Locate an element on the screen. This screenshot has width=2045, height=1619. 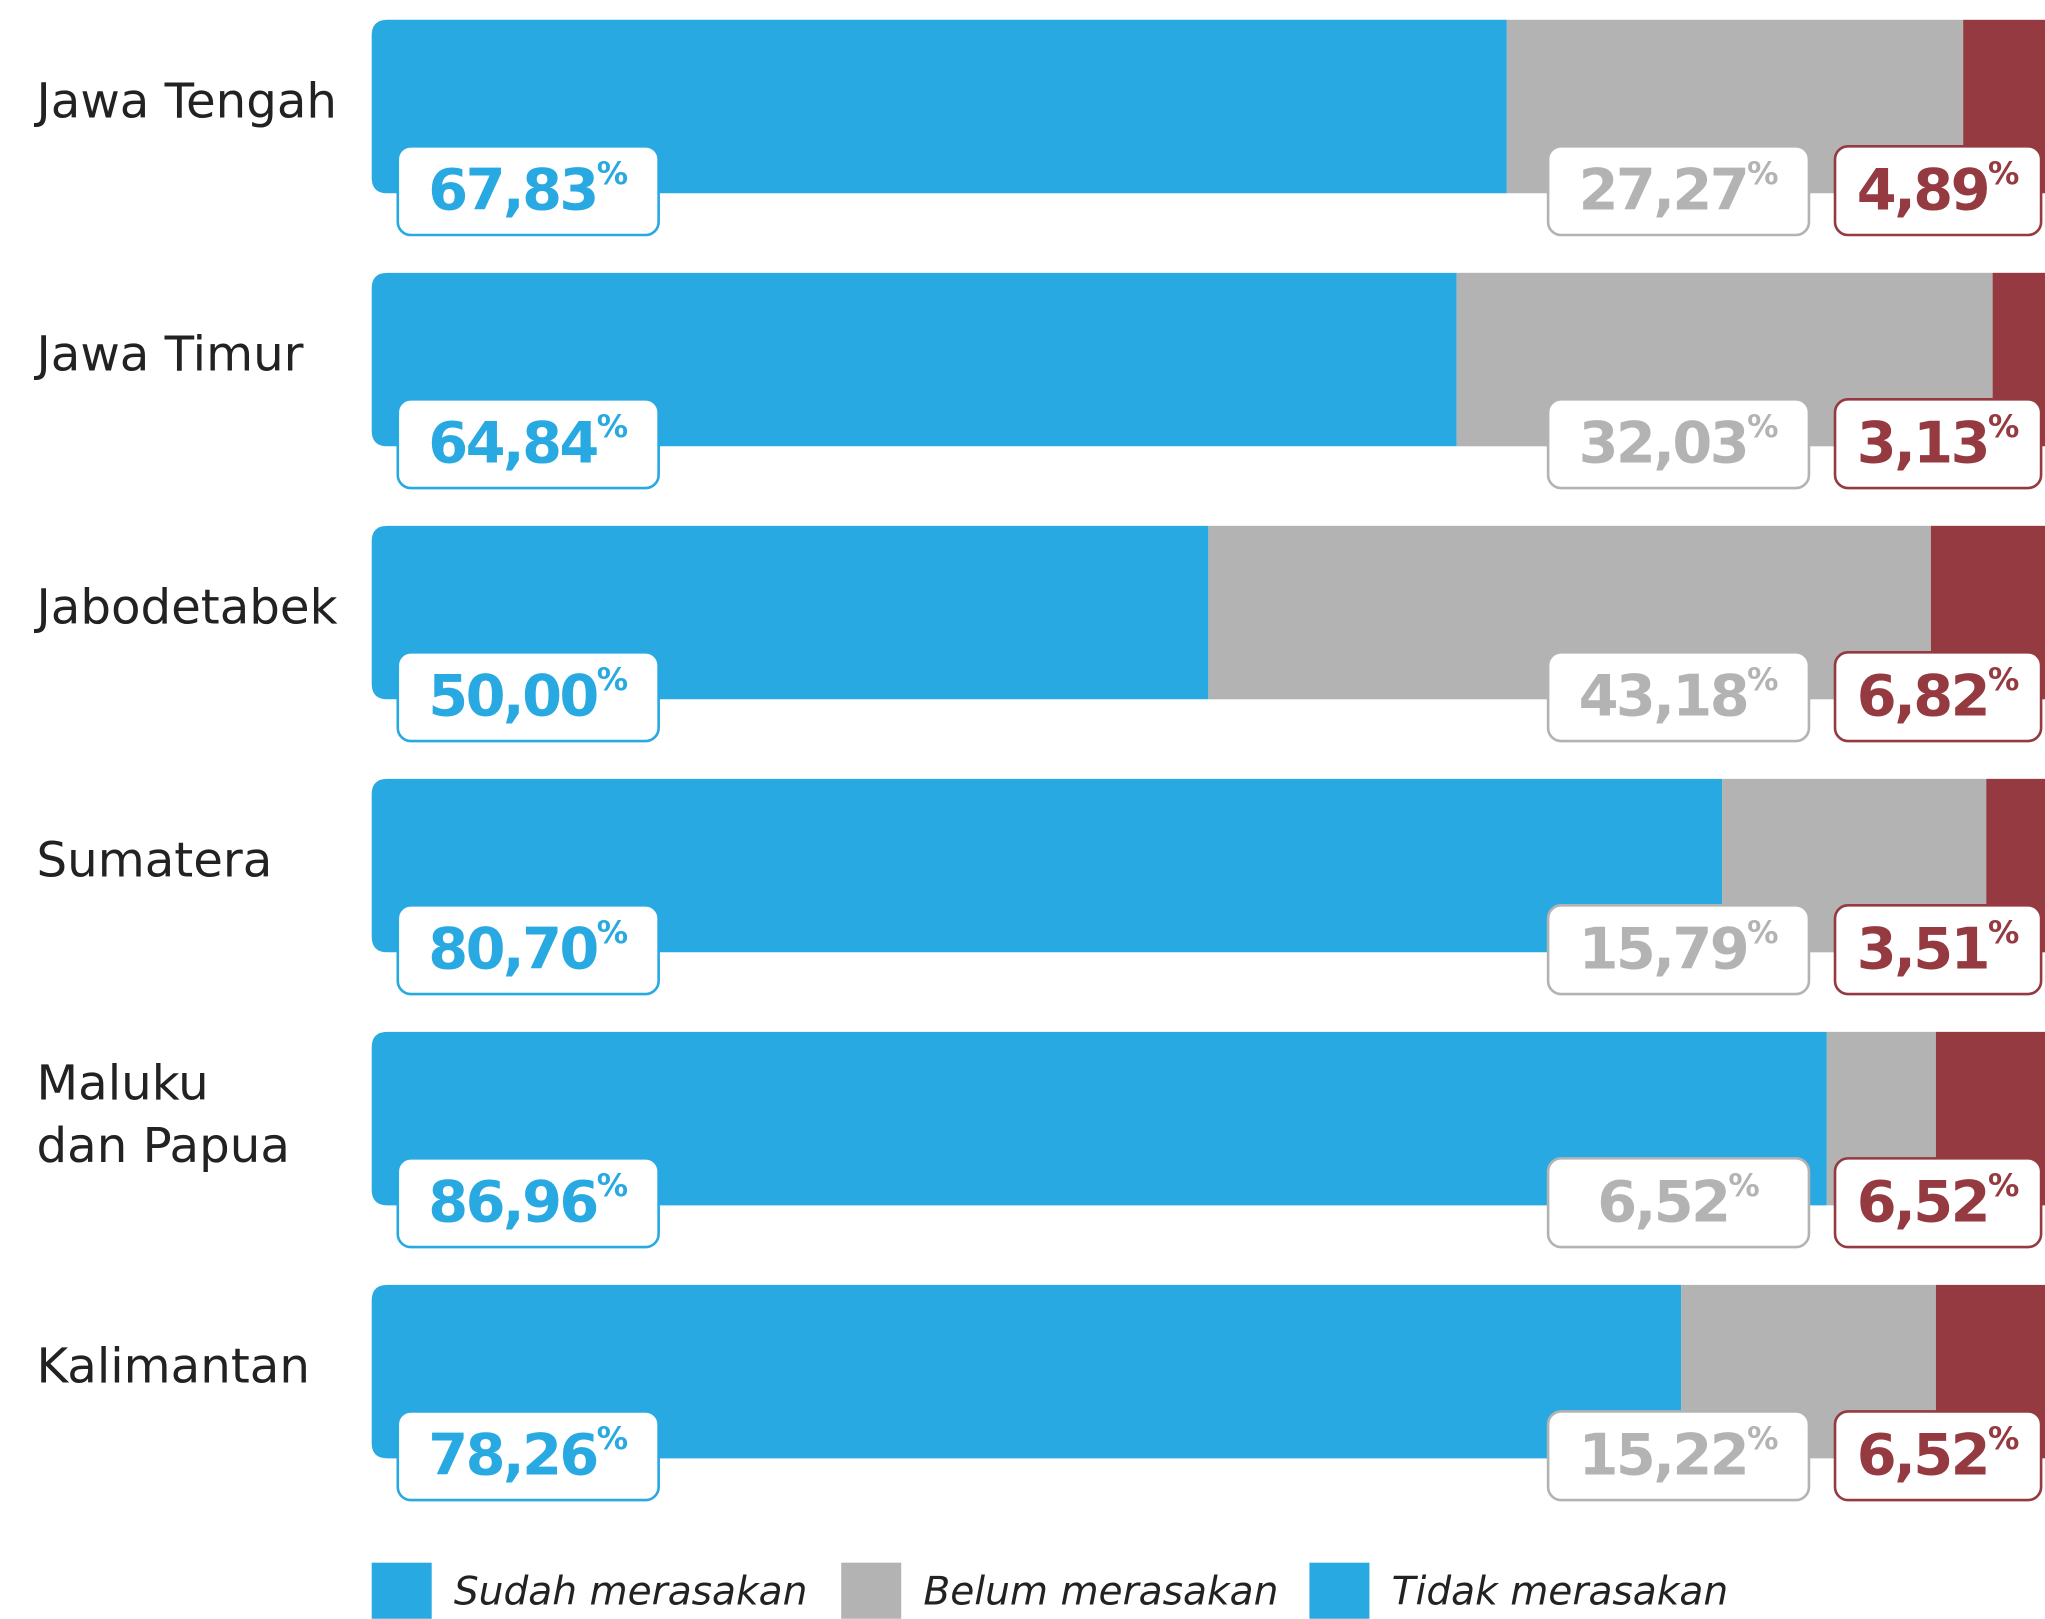
value-label: 64,84% is located at coordinates (528, 442).